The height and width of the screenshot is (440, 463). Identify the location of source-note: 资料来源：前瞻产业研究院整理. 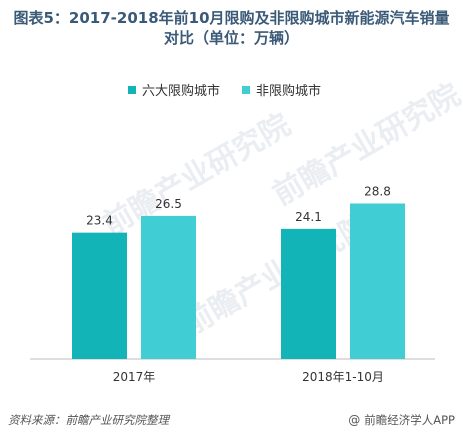
(88, 420).